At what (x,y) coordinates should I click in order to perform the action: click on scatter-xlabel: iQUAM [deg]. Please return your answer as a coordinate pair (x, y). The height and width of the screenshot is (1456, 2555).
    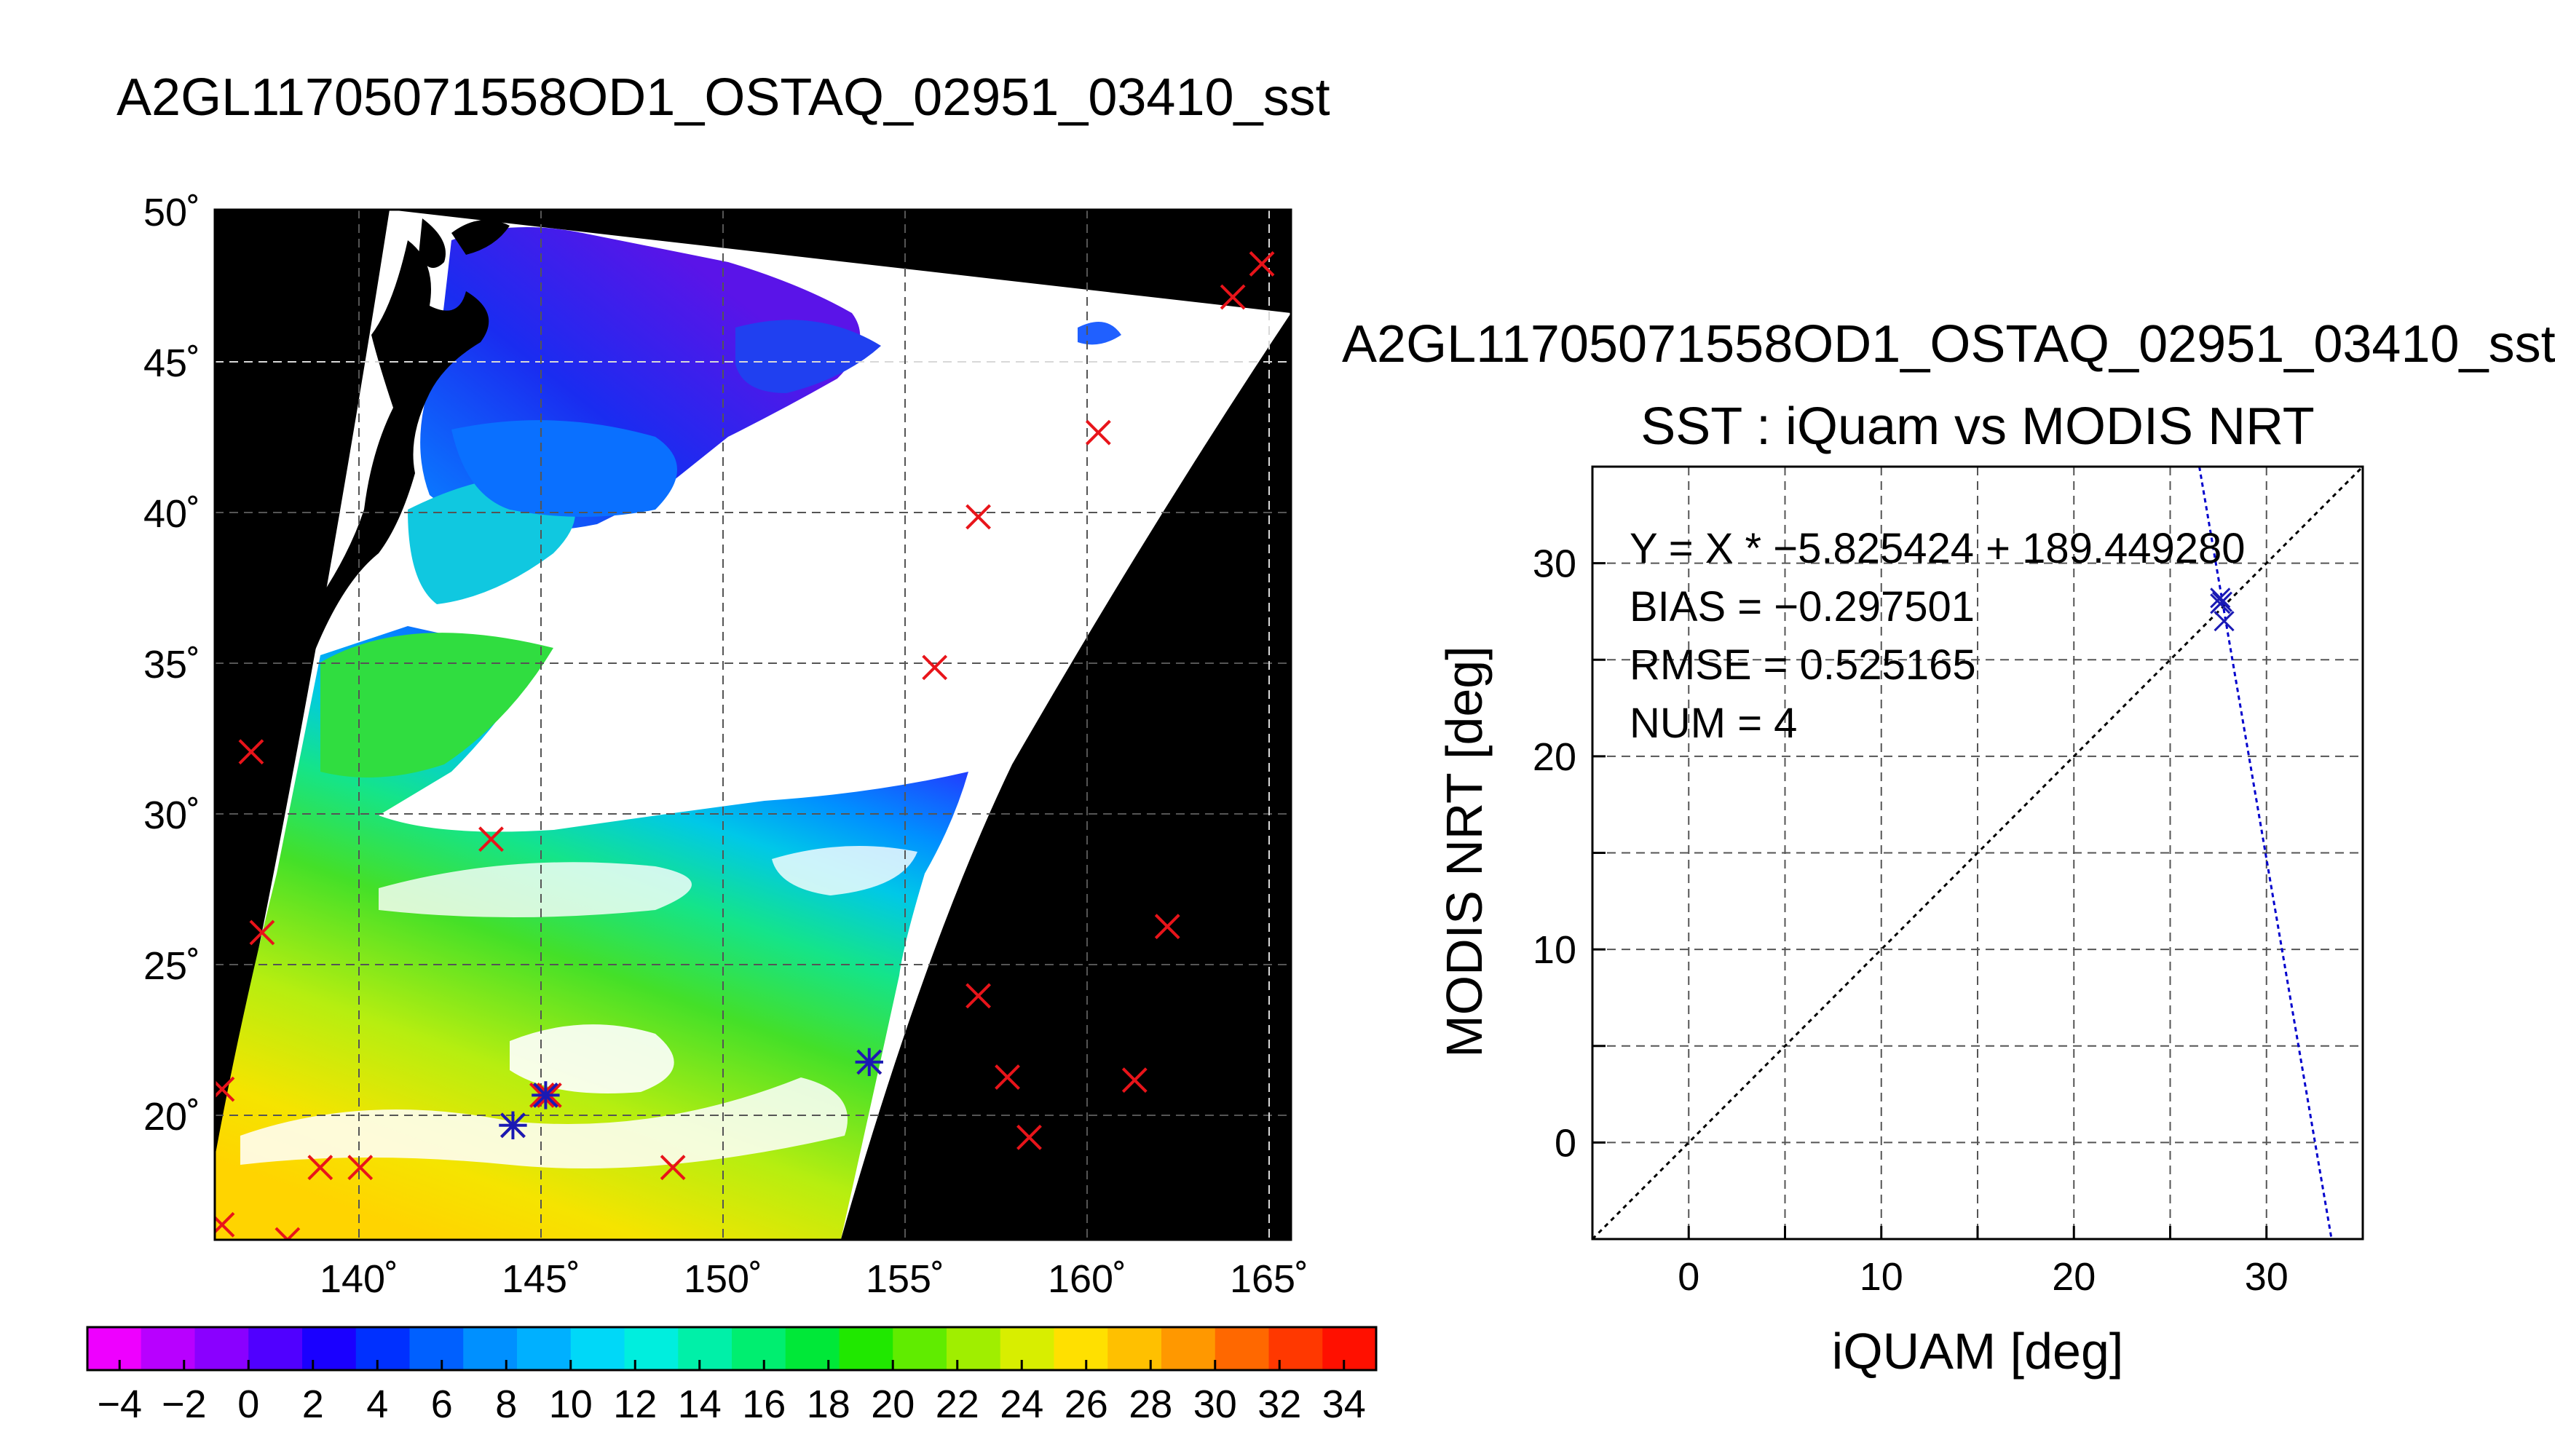
    Looking at the image, I should click on (1978, 1351).